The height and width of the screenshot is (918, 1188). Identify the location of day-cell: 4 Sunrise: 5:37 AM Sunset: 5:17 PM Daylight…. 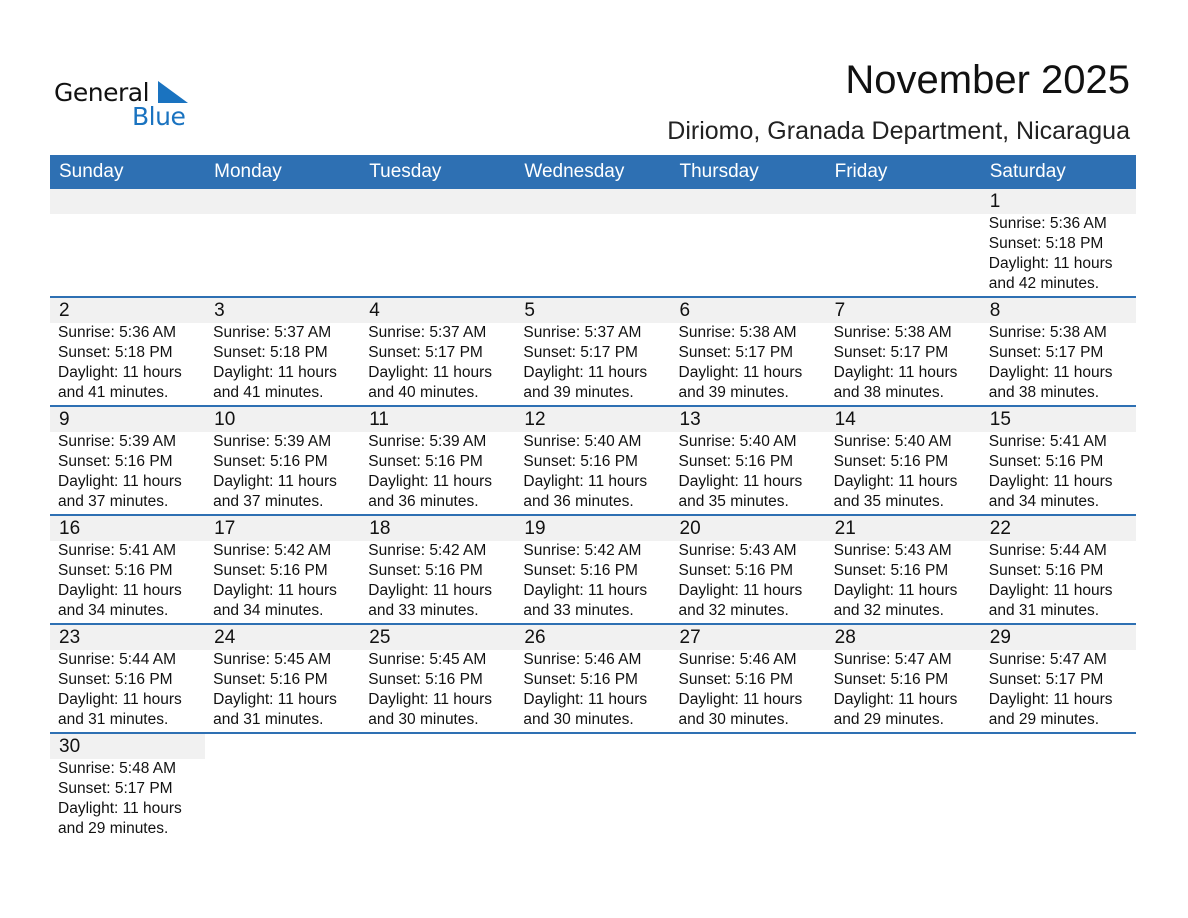
(438, 351).